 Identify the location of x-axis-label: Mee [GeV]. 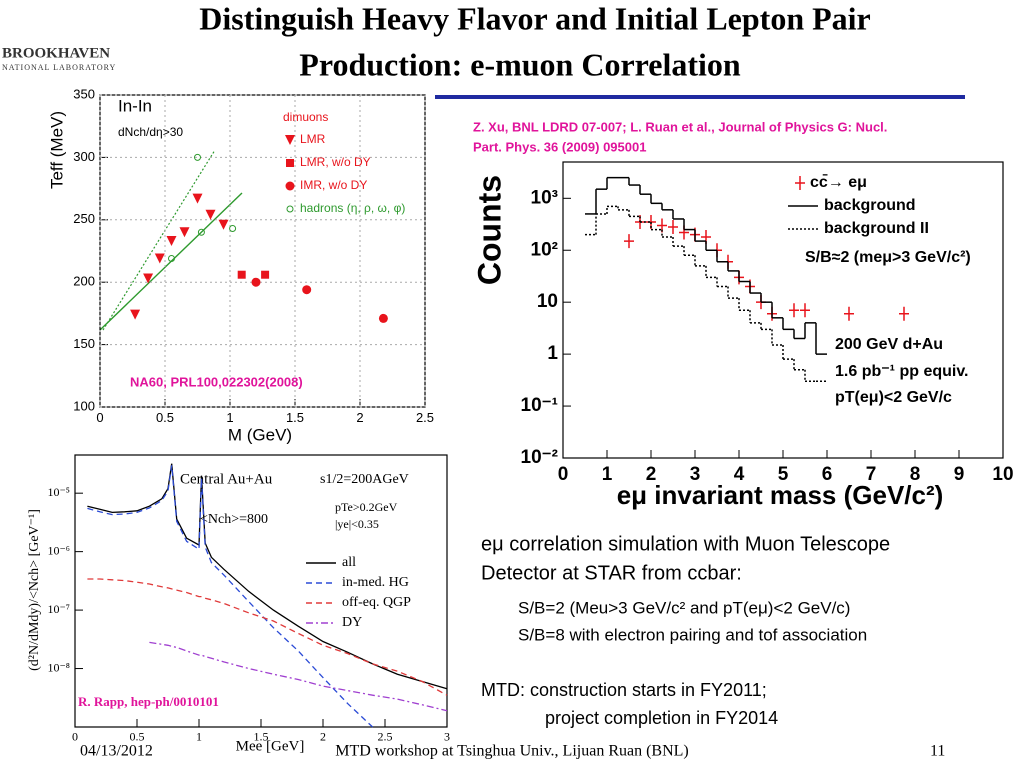
(270, 746).